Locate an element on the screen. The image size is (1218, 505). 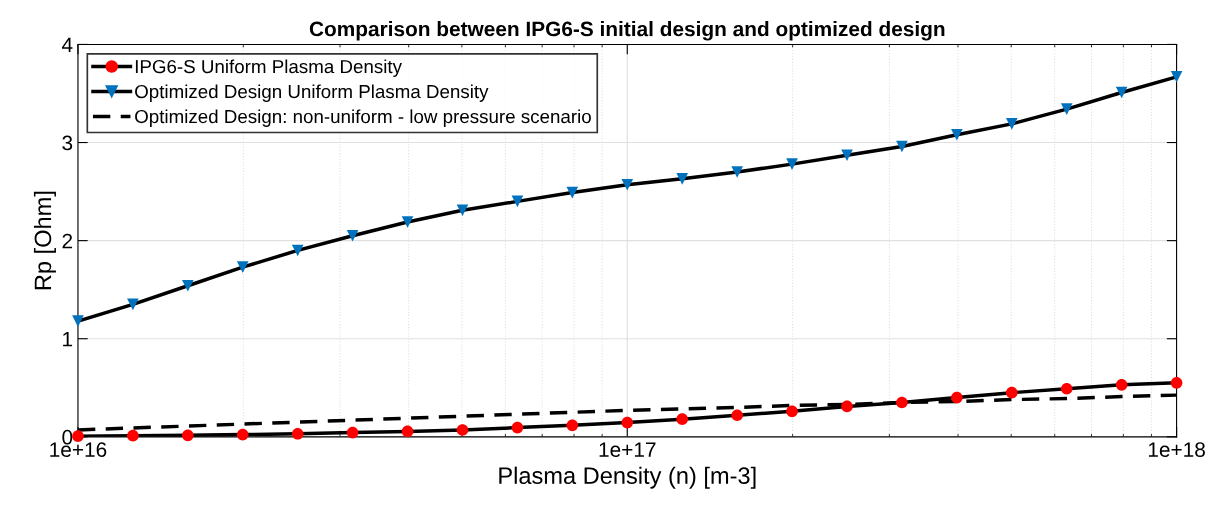
legend-label: IPG6-S Uniform Plasma Density is located at coordinates (268, 68).